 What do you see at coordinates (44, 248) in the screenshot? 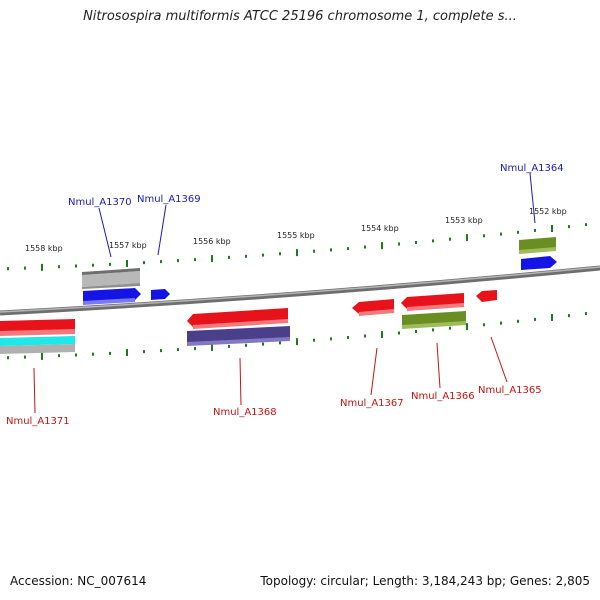
I see `scale-label-1558: 1558 kbp` at bounding box center [44, 248].